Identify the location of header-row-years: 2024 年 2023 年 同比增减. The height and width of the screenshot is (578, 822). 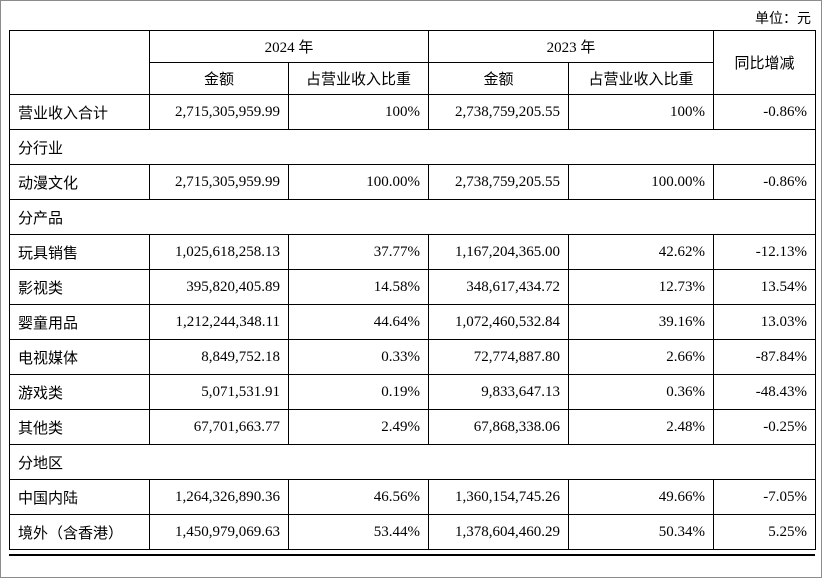
(413, 62).